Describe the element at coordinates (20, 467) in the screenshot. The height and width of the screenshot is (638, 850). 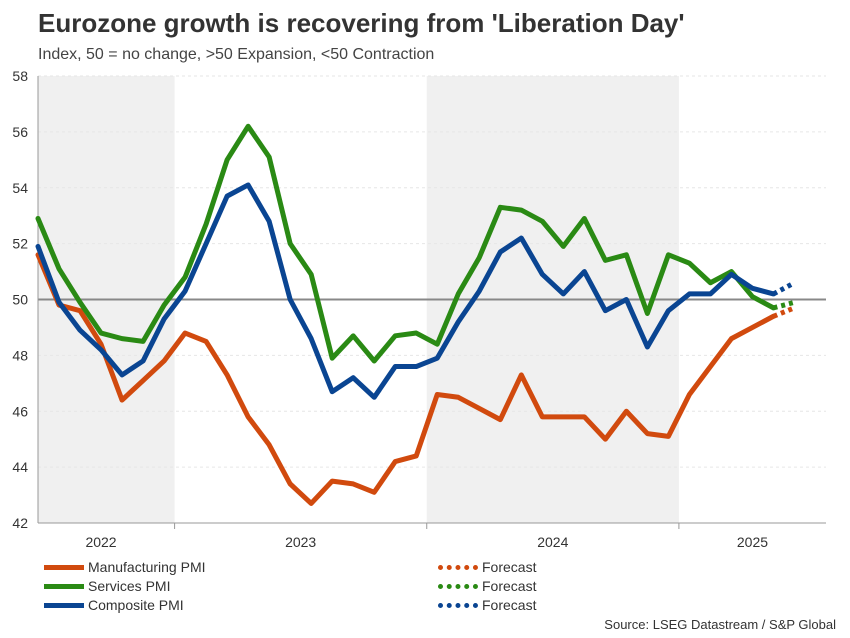
I see `y-tick-label-44: 44` at that location.